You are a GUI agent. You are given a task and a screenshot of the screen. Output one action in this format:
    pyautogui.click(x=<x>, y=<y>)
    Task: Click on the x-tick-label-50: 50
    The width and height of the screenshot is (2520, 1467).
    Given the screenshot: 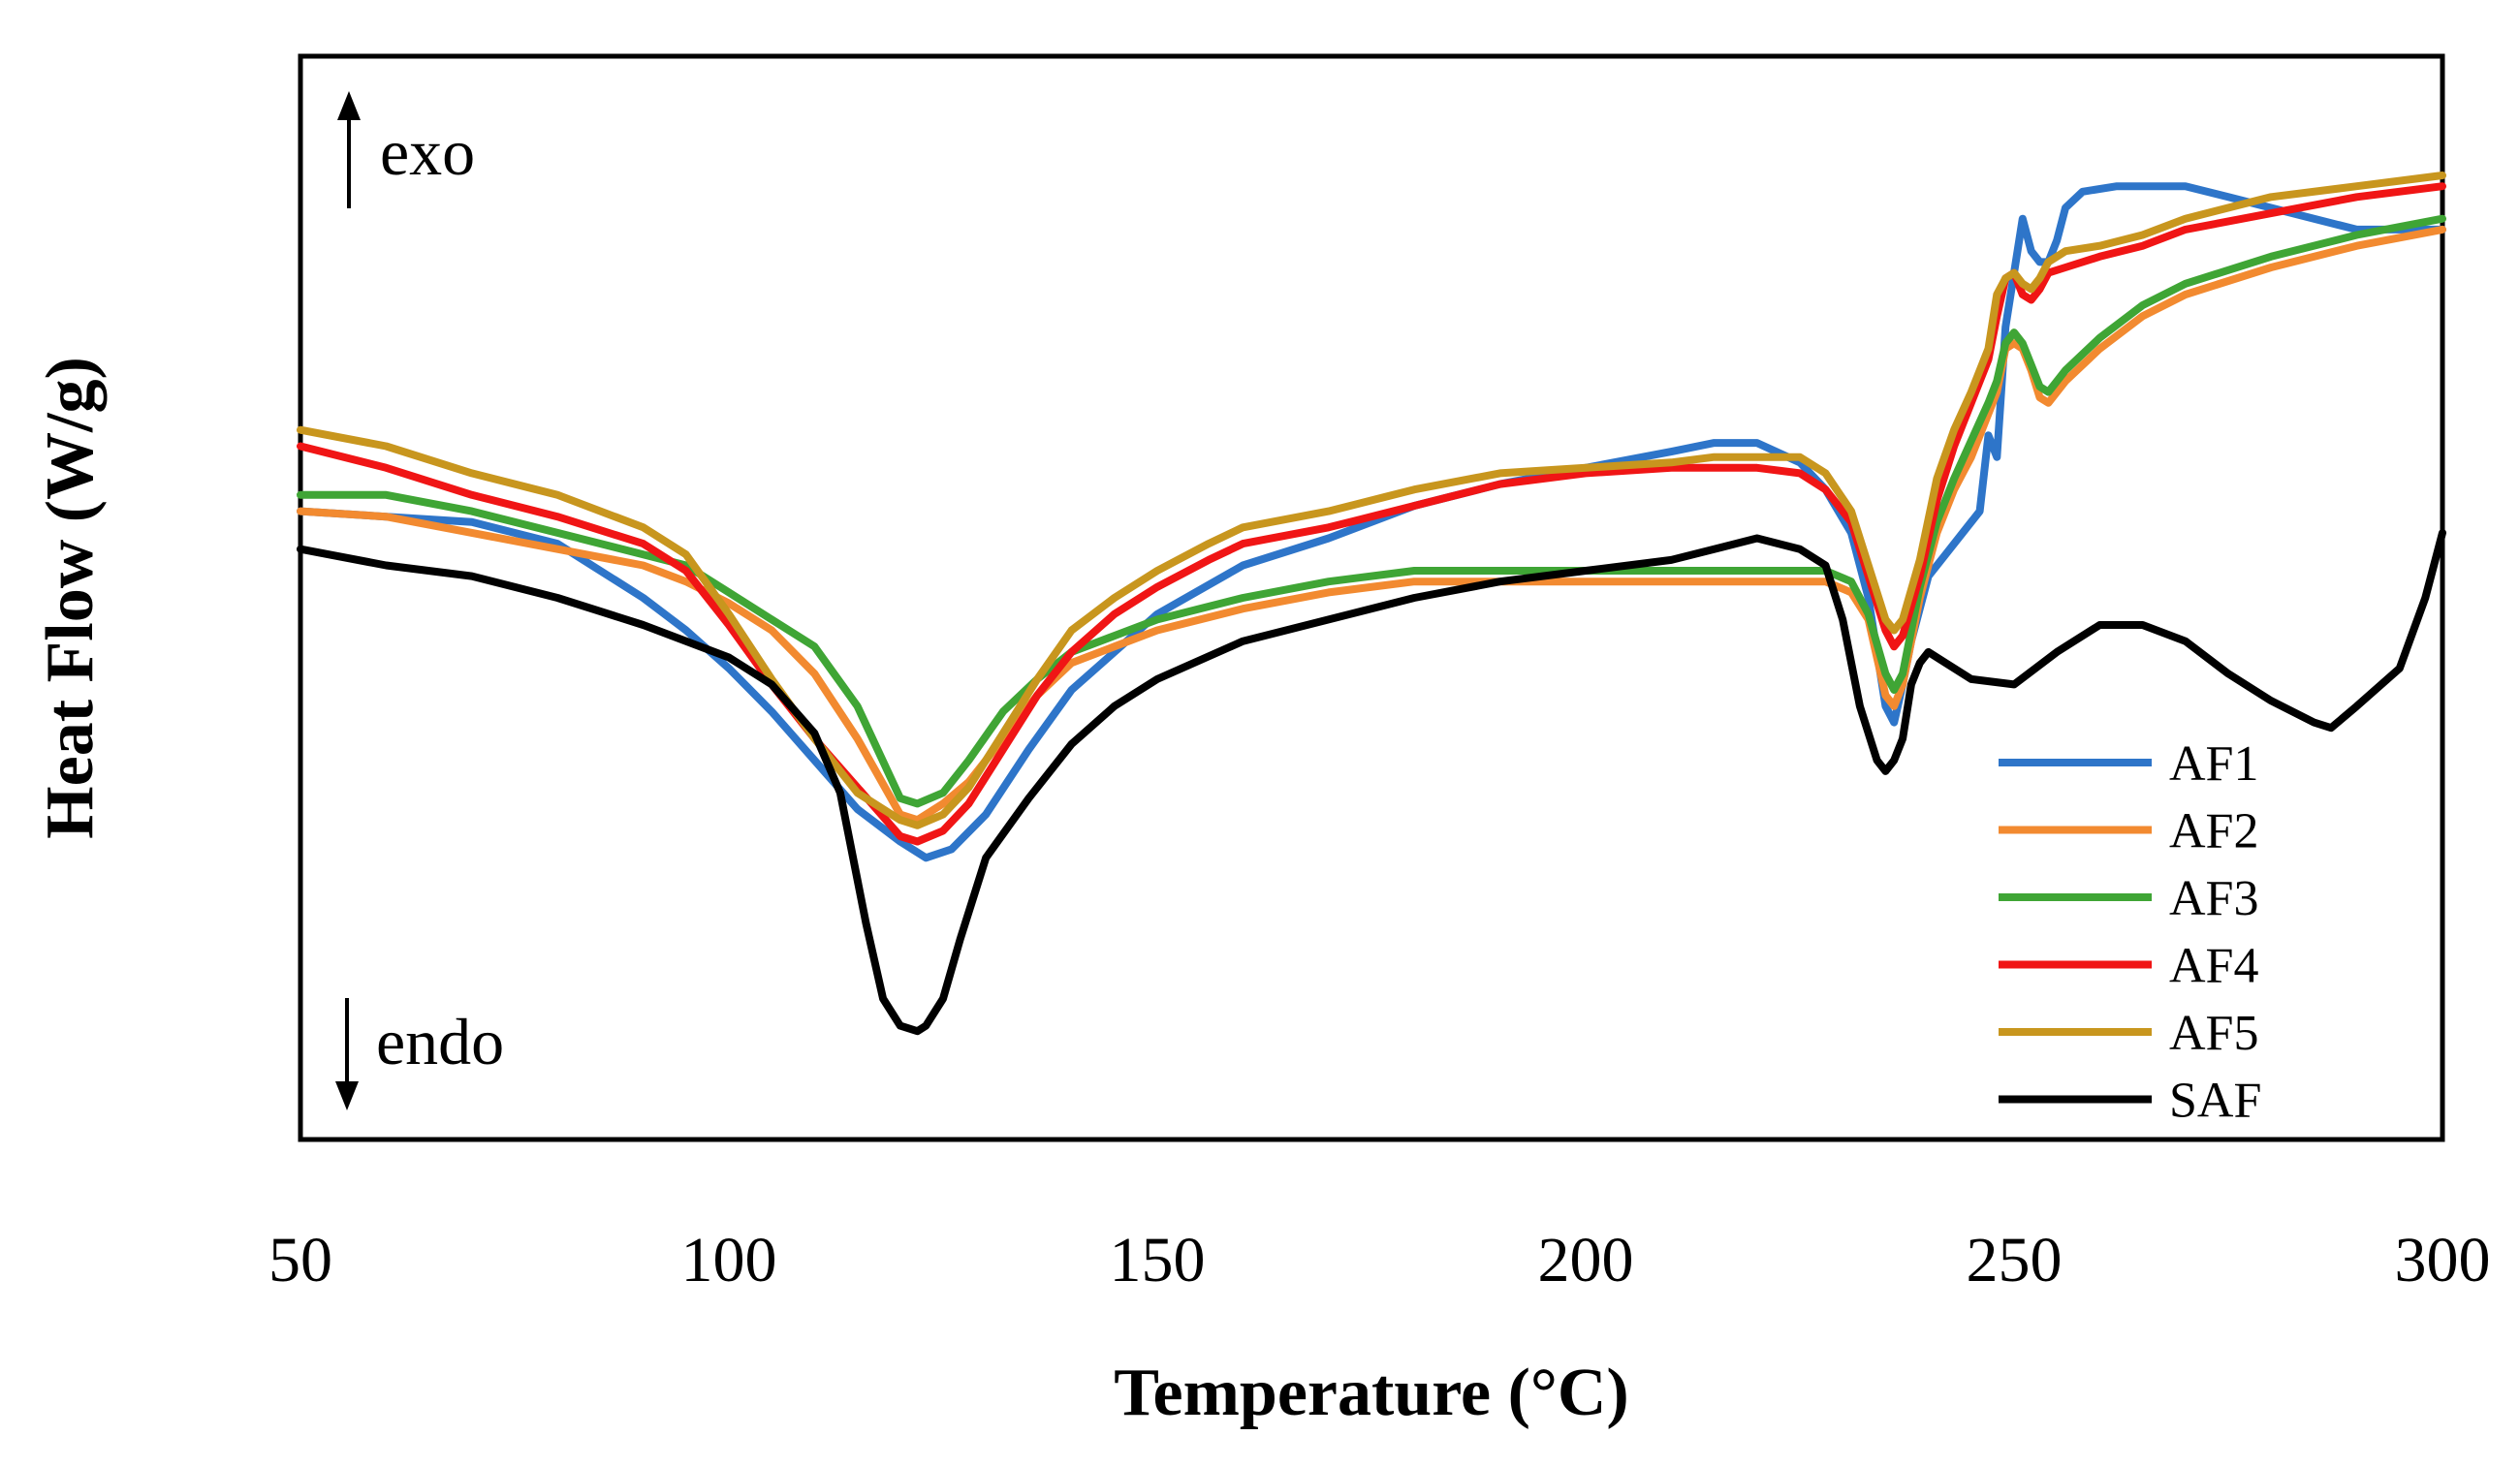 What is the action you would take?
    pyautogui.click(x=300, y=1260)
    